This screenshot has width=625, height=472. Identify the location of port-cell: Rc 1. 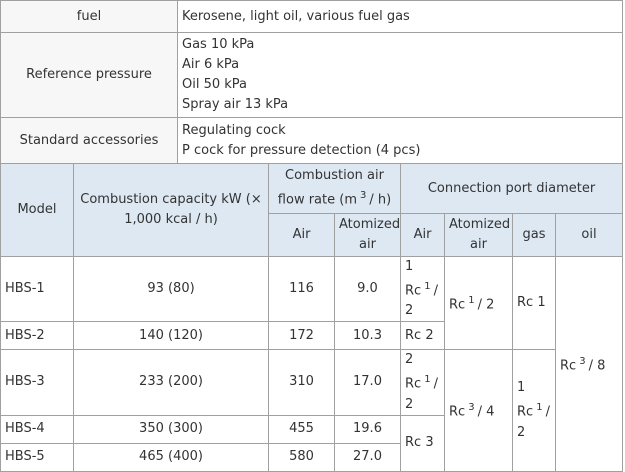
(534, 303).